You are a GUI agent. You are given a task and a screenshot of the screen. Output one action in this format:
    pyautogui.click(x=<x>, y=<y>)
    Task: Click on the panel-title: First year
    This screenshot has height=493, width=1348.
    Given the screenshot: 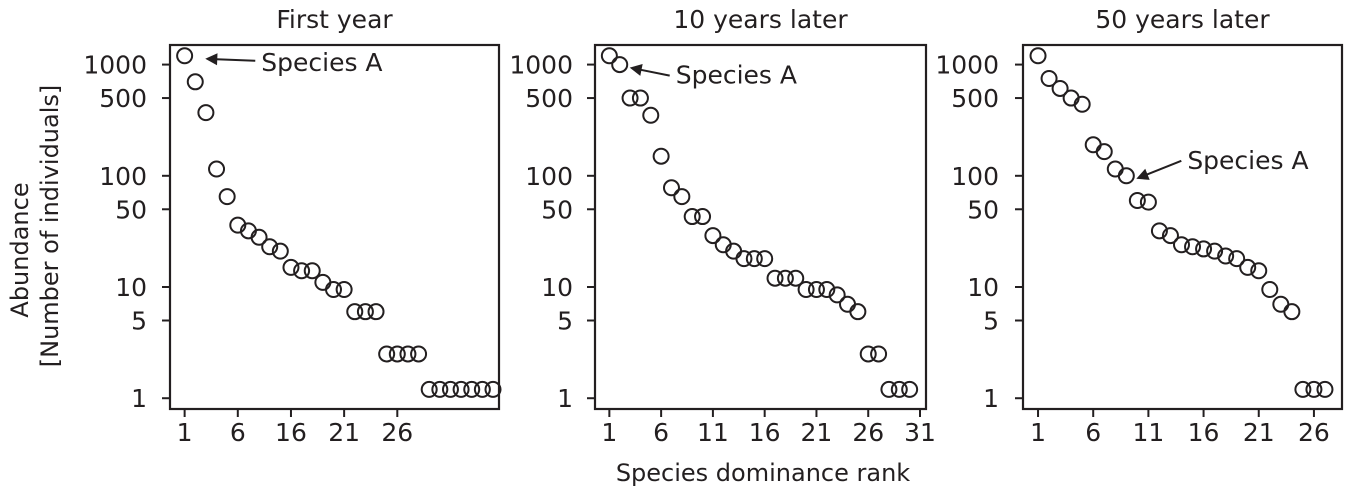 What is the action you would take?
    pyautogui.click(x=334, y=19)
    